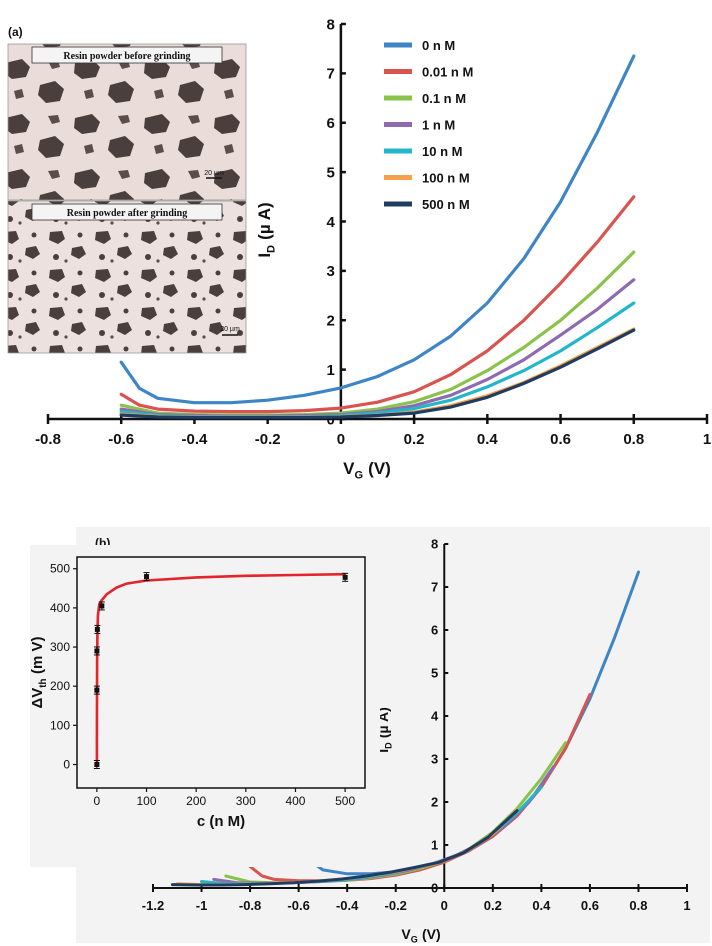 This screenshot has width=712, height=946. Describe the element at coordinates (60, 686) in the screenshot. I see `inset-y-tick-label: 200` at that location.